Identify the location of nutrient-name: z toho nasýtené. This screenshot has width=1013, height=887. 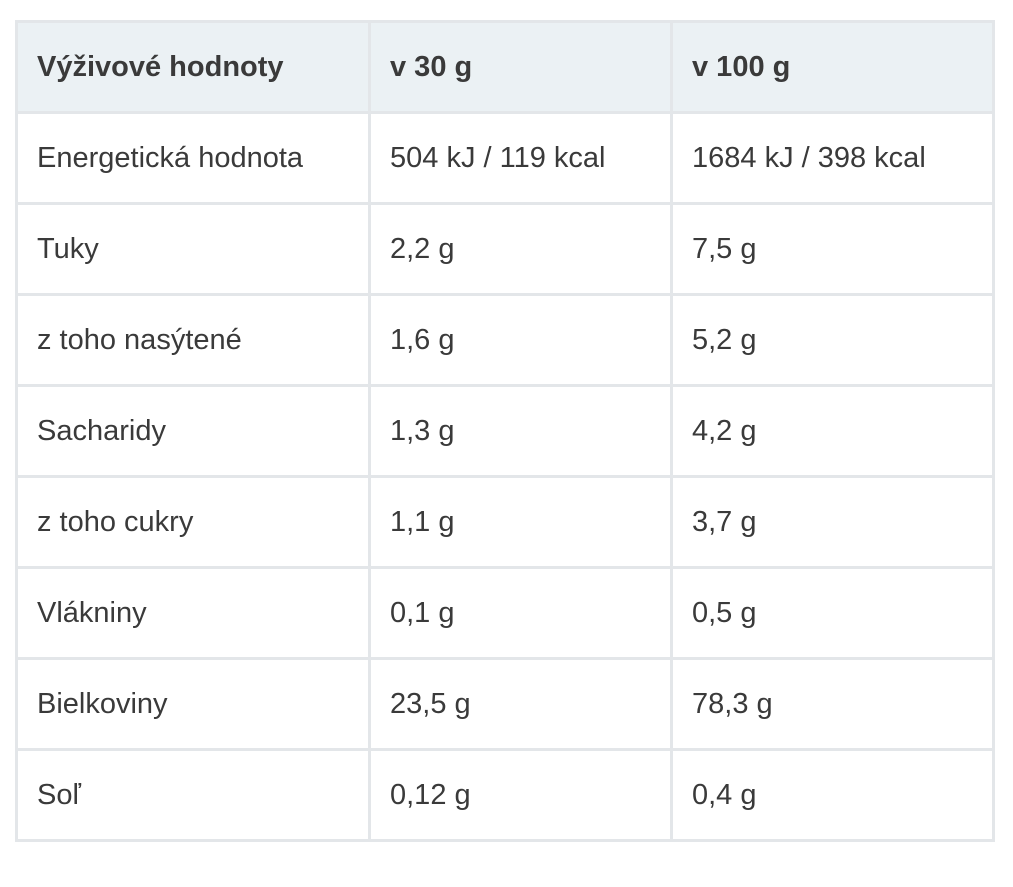
(193, 340).